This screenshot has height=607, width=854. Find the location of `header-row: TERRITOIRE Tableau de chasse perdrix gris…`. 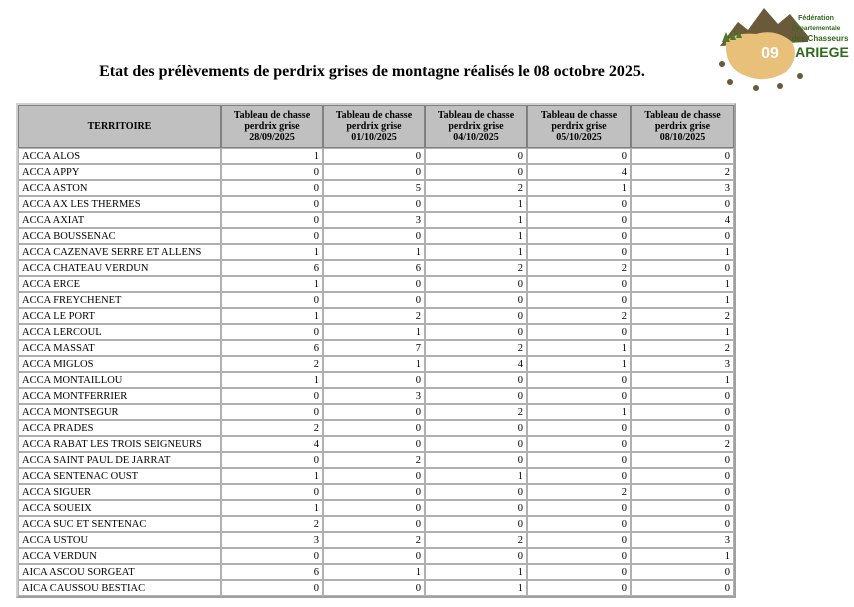

header-row: TERRITOIRE Tableau de chasse perdrix gris… is located at coordinates (376, 126).